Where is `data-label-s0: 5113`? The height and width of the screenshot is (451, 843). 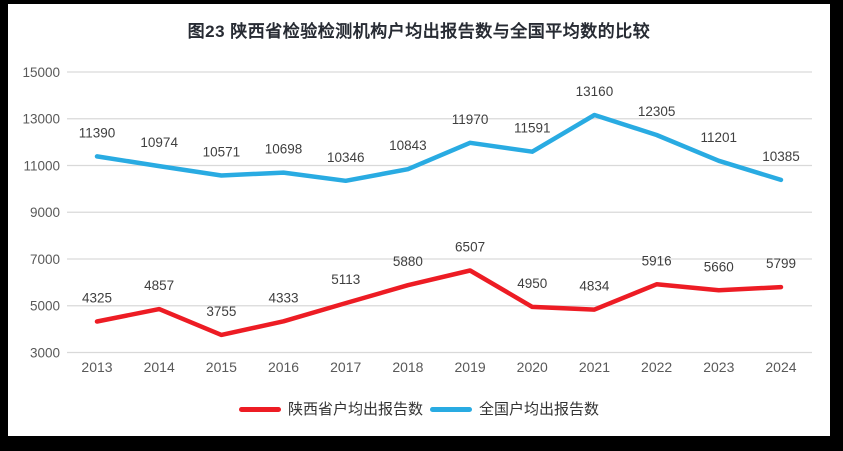
data-label-s0: 5113 is located at coordinates (345, 279).